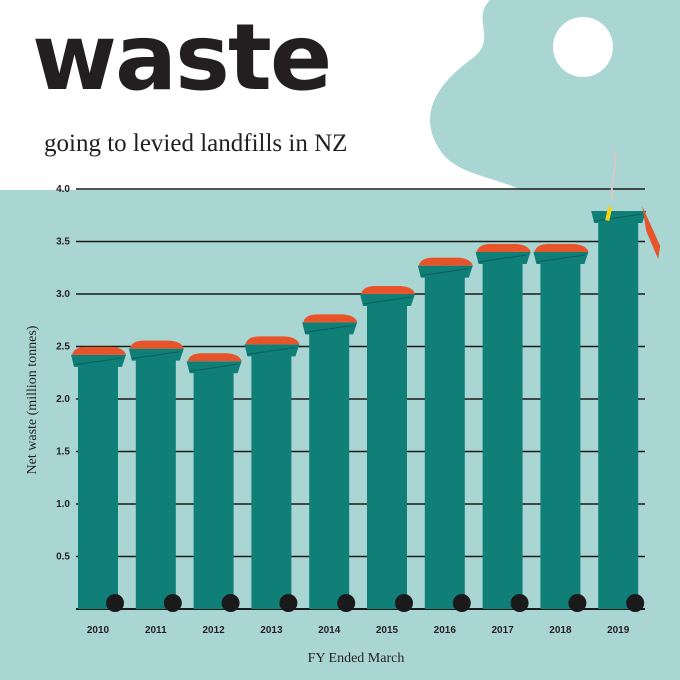 The height and width of the screenshot is (680, 680). I want to click on bin-lid-open, so click(651, 233).